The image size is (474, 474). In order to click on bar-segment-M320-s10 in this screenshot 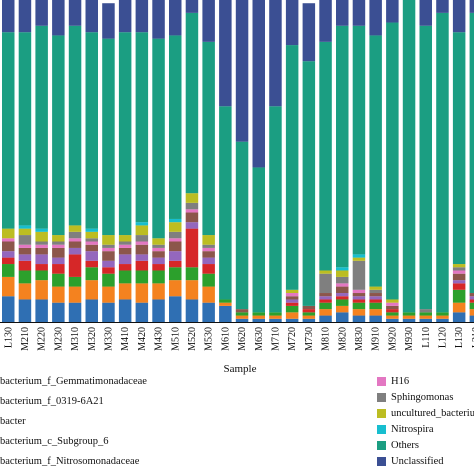, I will do `click(91, 130)`.